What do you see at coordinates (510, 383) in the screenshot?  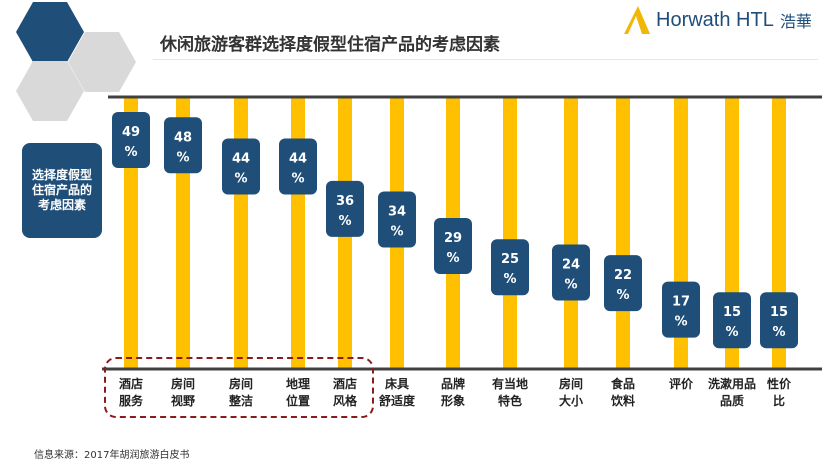 I see `category-label: 有当地` at bounding box center [510, 383].